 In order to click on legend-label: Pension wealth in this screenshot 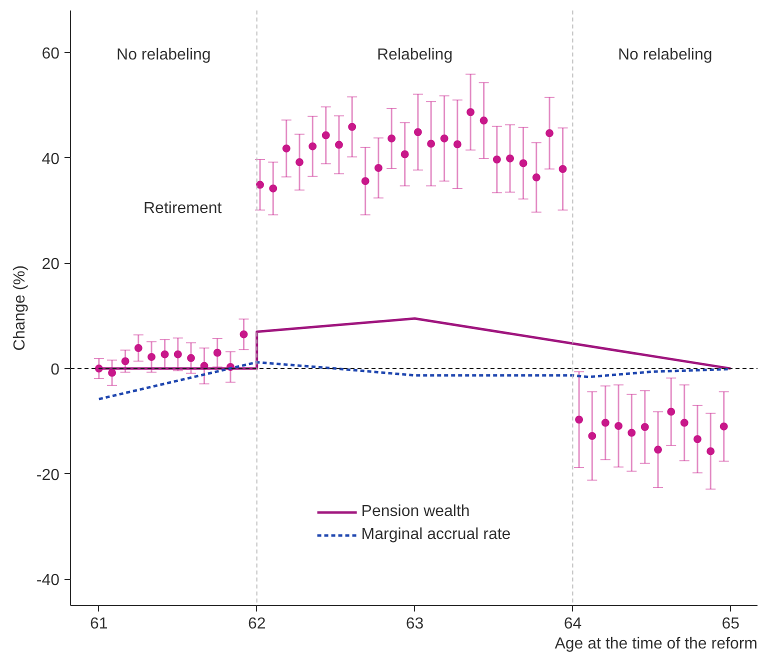, I will do `click(415, 512)`.